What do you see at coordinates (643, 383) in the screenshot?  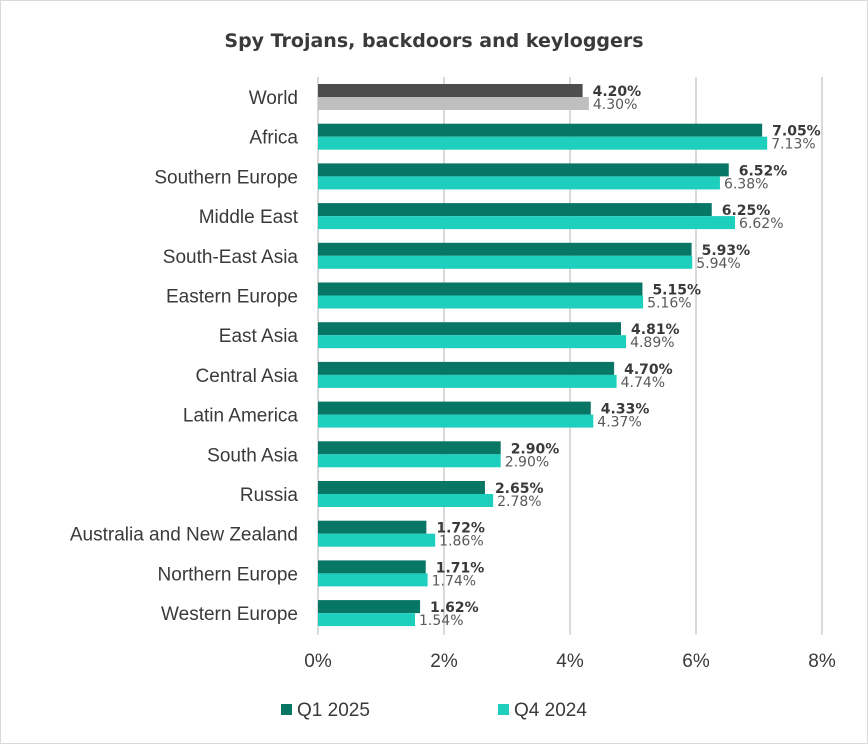 I see `data-label: 4.74%` at bounding box center [643, 383].